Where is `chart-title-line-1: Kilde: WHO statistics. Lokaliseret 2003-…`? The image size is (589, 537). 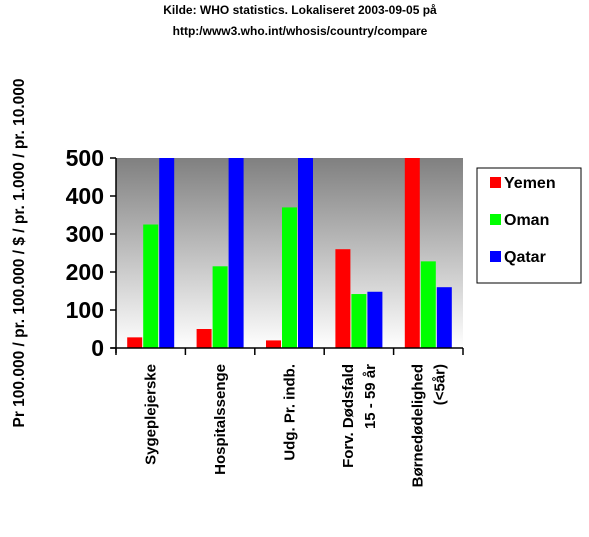 chart-title-line-1: Kilde: WHO statistics. Lokaliseret 2003-… is located at coordinates (300, 10).